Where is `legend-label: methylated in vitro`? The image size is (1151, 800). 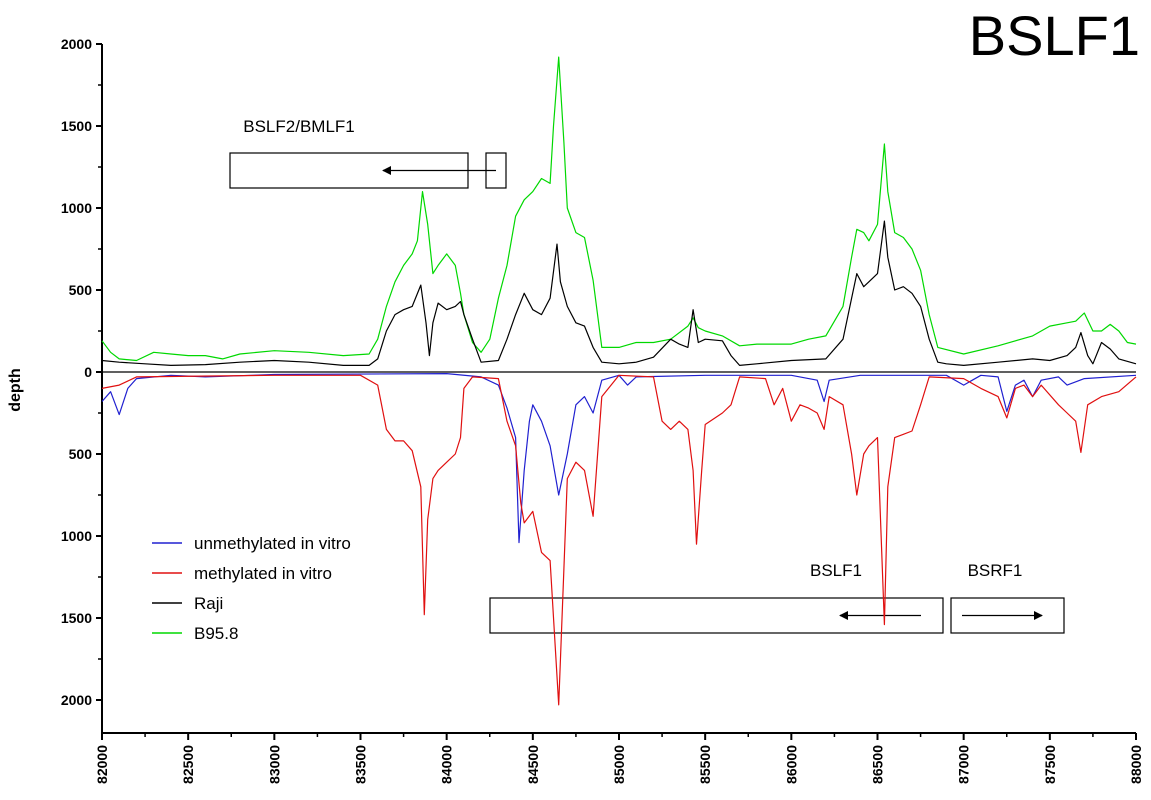
legend-label: methylated in vitro is located at coordinates (263, 573).